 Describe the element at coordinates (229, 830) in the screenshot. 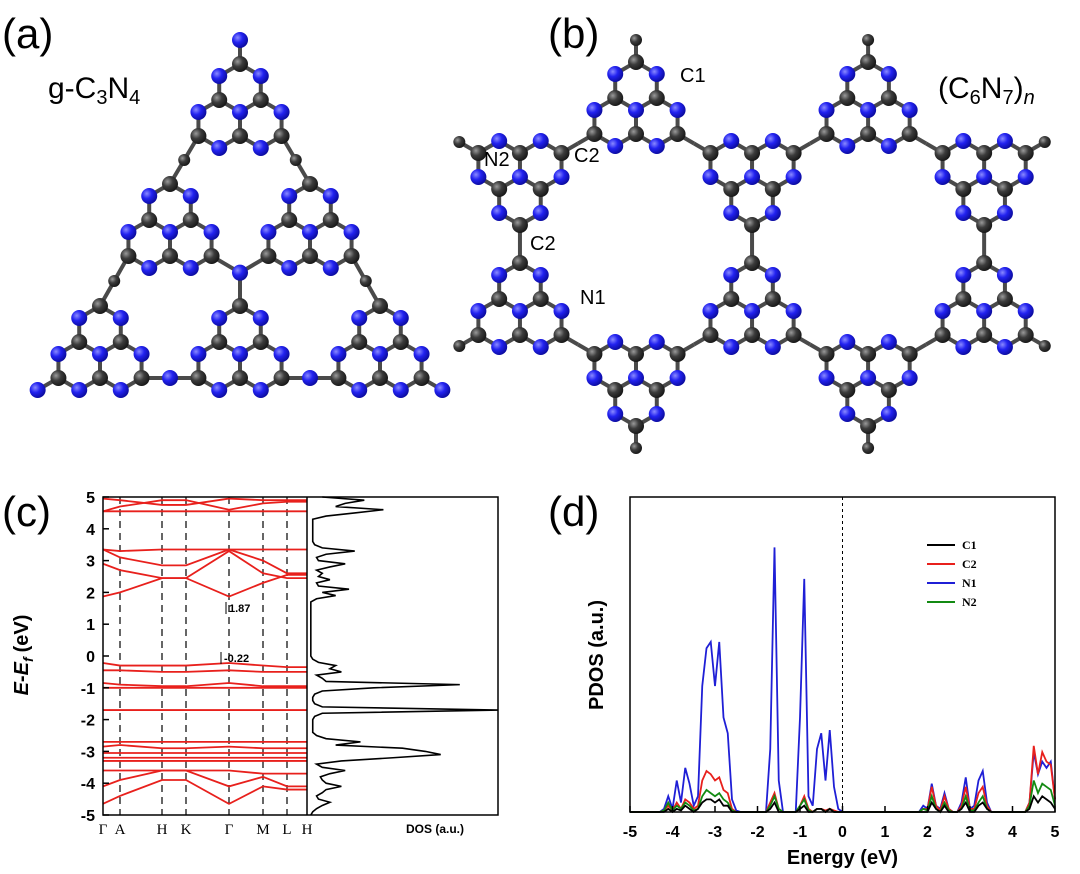

I see `x-tick-label: Γ` at that location.